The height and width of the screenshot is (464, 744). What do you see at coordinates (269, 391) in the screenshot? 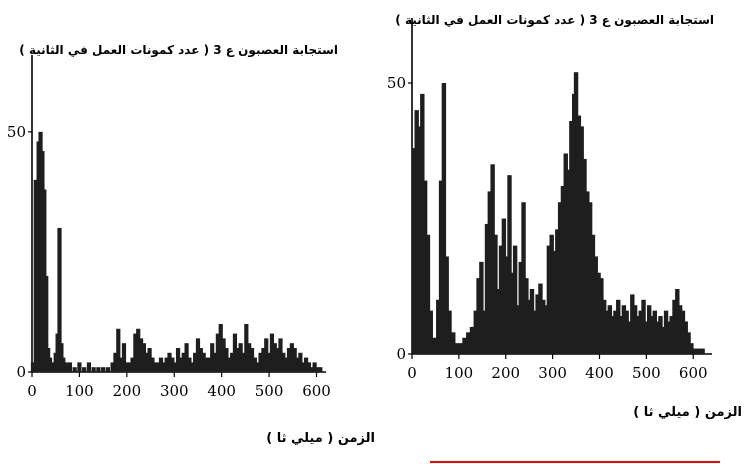
I see `chart-left-x-tick-label: 500` at bounding box center [269, 391].